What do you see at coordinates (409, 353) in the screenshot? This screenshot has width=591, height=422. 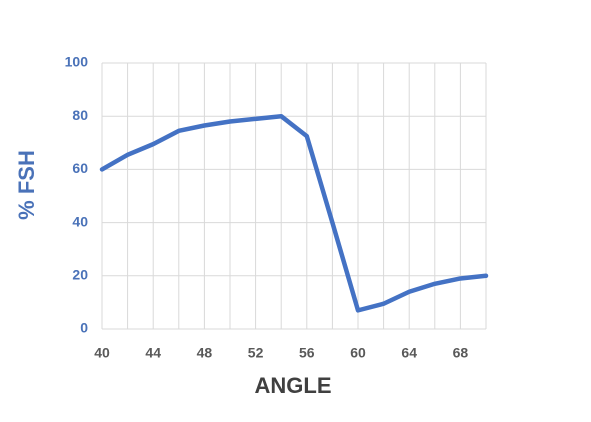 I see `x-tick-label: 64` at bounding box center [409, 353].